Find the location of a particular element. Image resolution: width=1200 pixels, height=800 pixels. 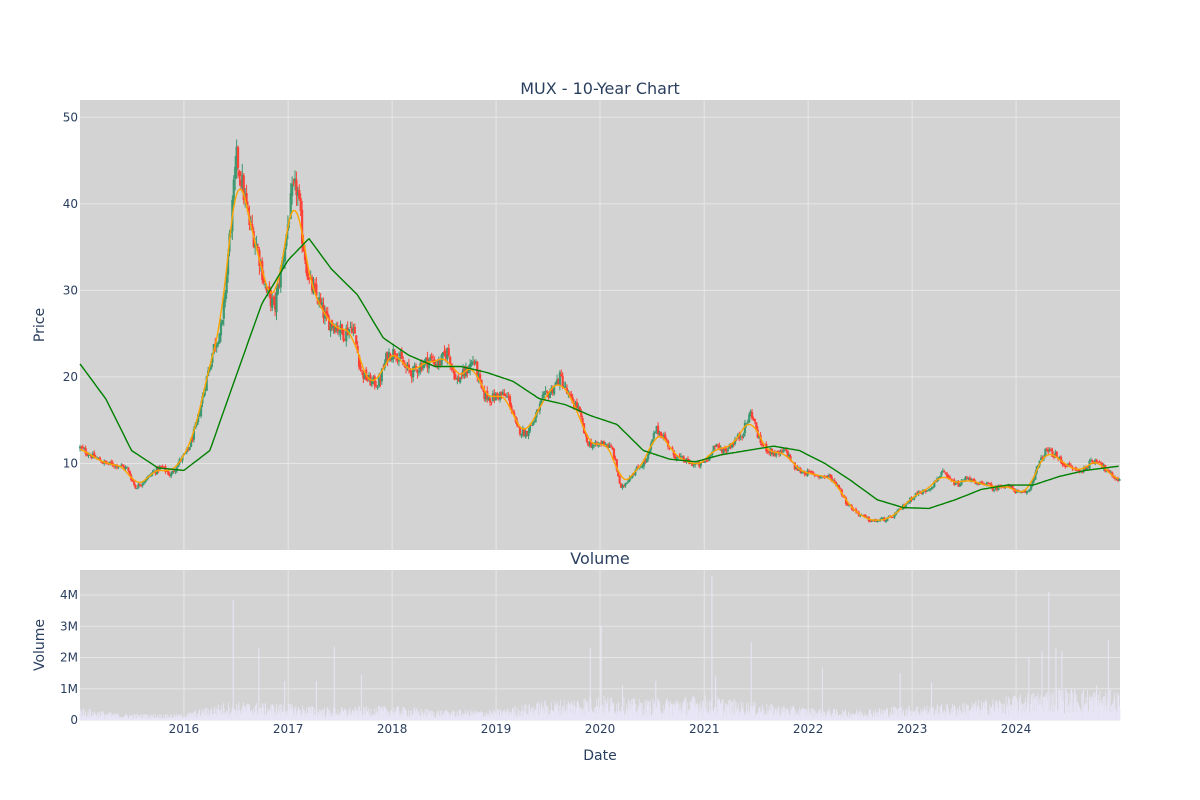

x-tick-label: 2019 is located at coordinates (496, 729).